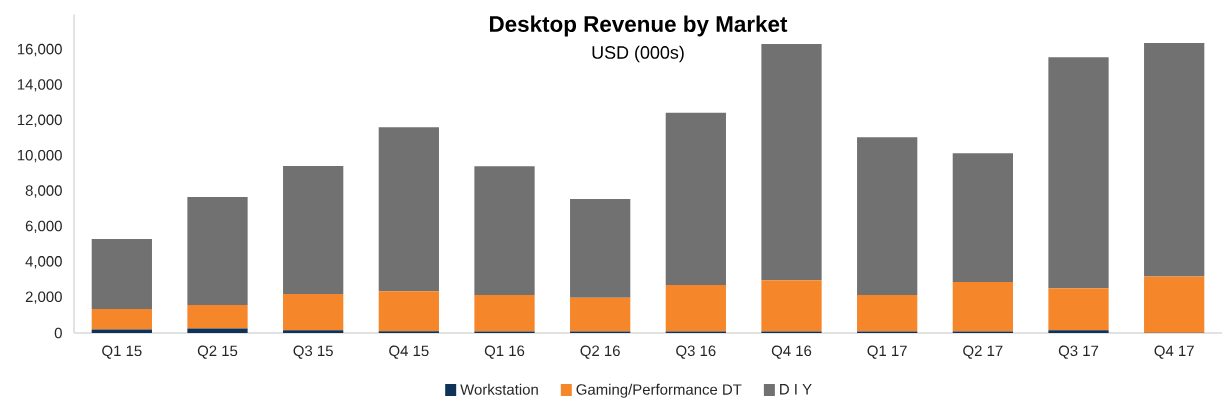 The height and width of the screenshot is (401, 1223). Describe the element at coordinates (600, 352) in the screenshot. I see `x-tick-label: Q2 16` at that location.